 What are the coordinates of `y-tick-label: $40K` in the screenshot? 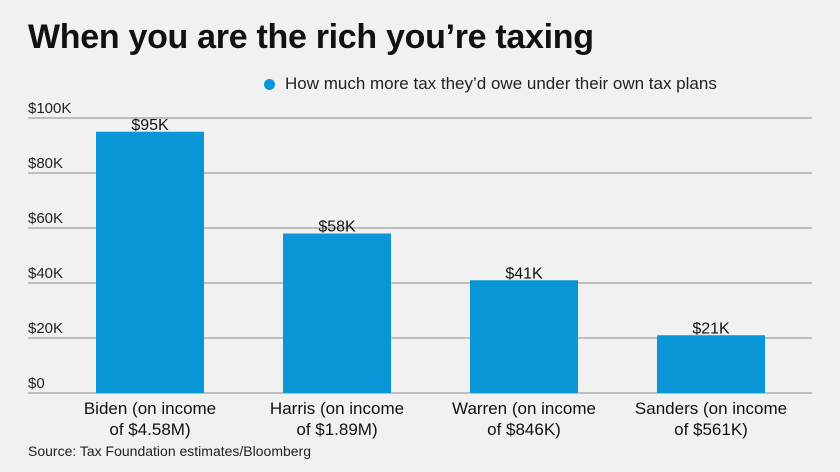 It's located at (45, 273).